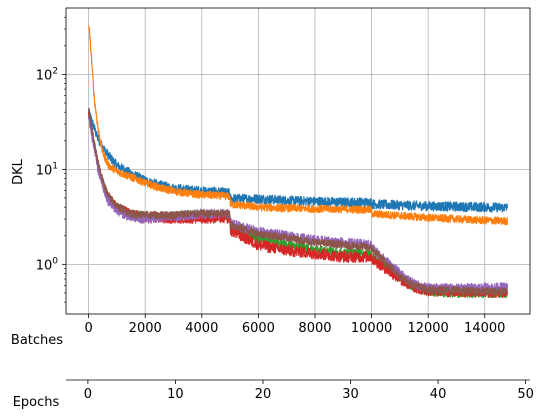 Image resolution: width=544 pixels, height=418 pixels. I want to click on x-tick-label: 4000, so click(201, 328).